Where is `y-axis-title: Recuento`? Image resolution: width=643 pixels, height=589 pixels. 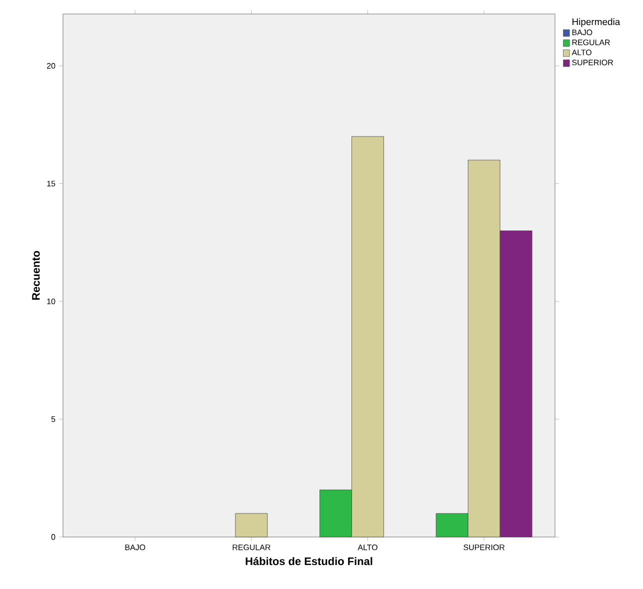 y-axis-title: Recuento is located at coordinates (36, 275).